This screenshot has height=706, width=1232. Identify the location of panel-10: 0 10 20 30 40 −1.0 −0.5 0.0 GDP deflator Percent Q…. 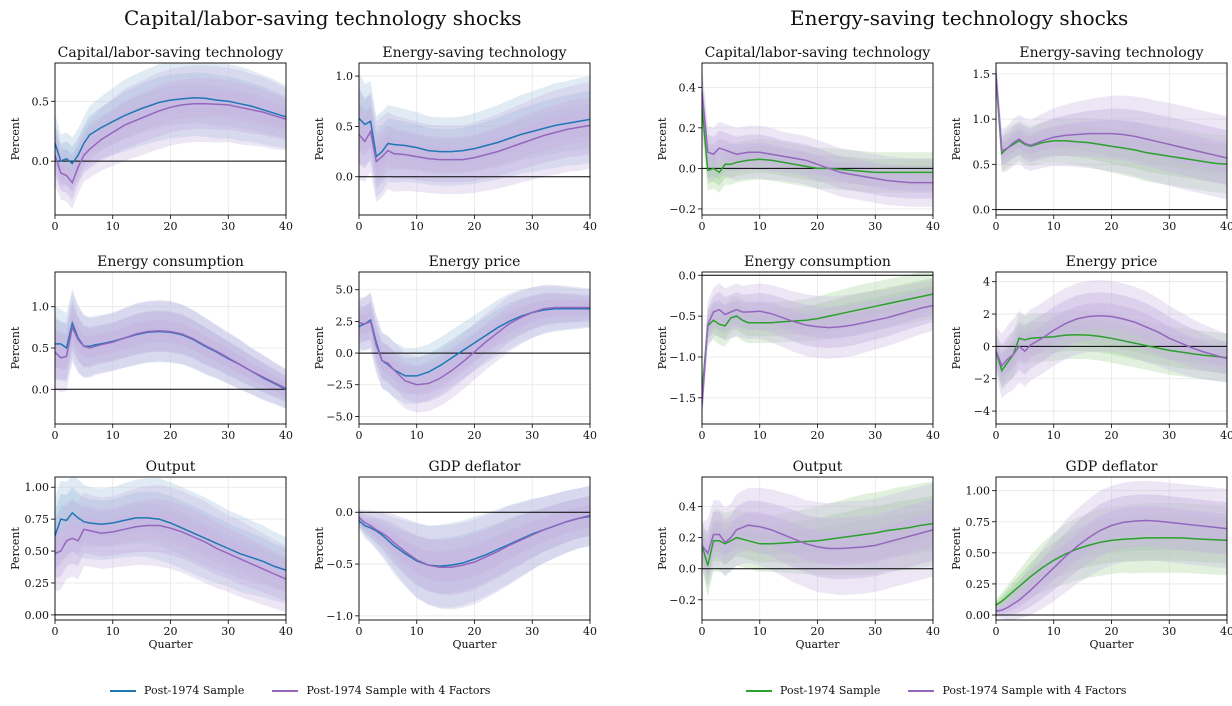
(455, 555).